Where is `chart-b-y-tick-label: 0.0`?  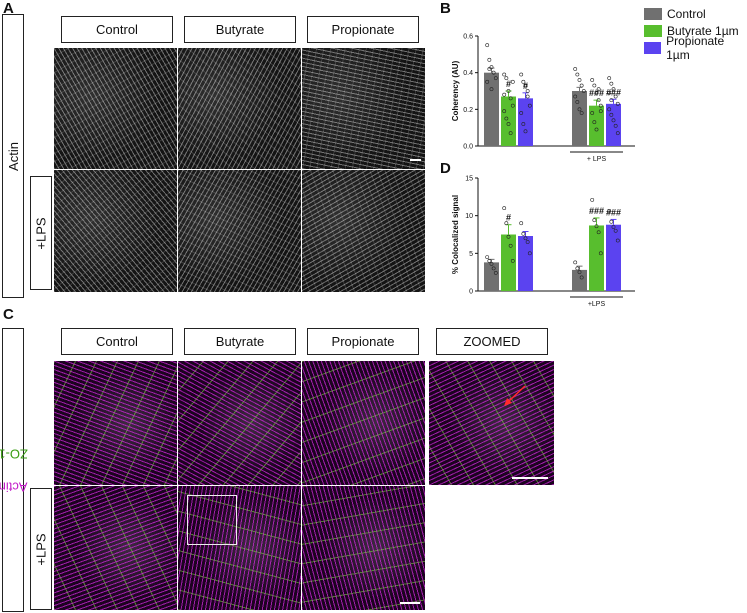 chart-b-y-tick-label: 0.0 is located at coordinates (468, 147).